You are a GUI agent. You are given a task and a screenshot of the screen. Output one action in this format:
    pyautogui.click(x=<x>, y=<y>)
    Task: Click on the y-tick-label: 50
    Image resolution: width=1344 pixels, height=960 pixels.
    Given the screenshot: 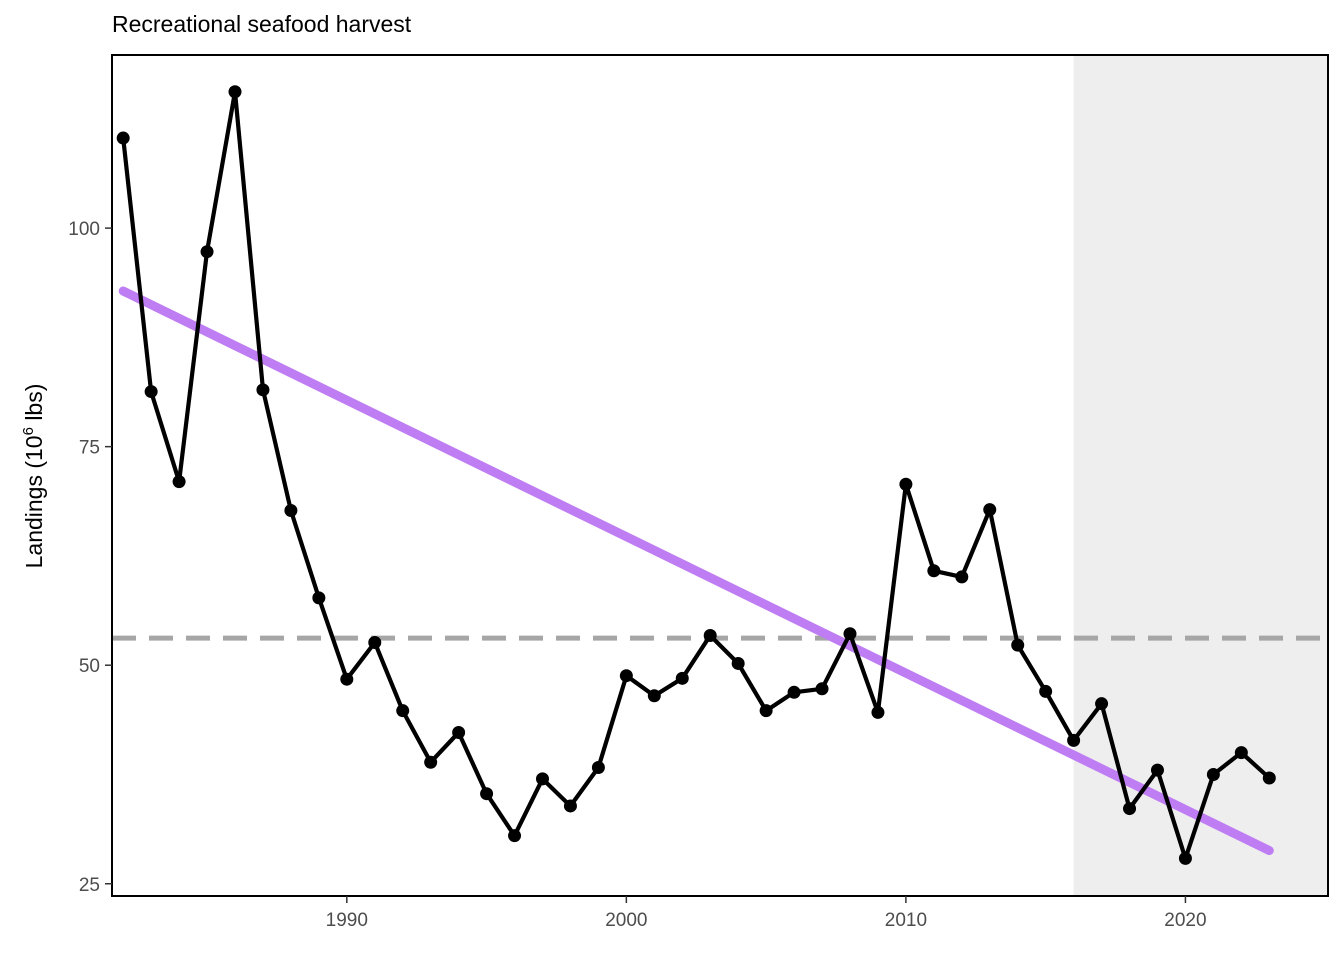 What is the action you would take?
    pyautogui.click(x=89, y=666)
    